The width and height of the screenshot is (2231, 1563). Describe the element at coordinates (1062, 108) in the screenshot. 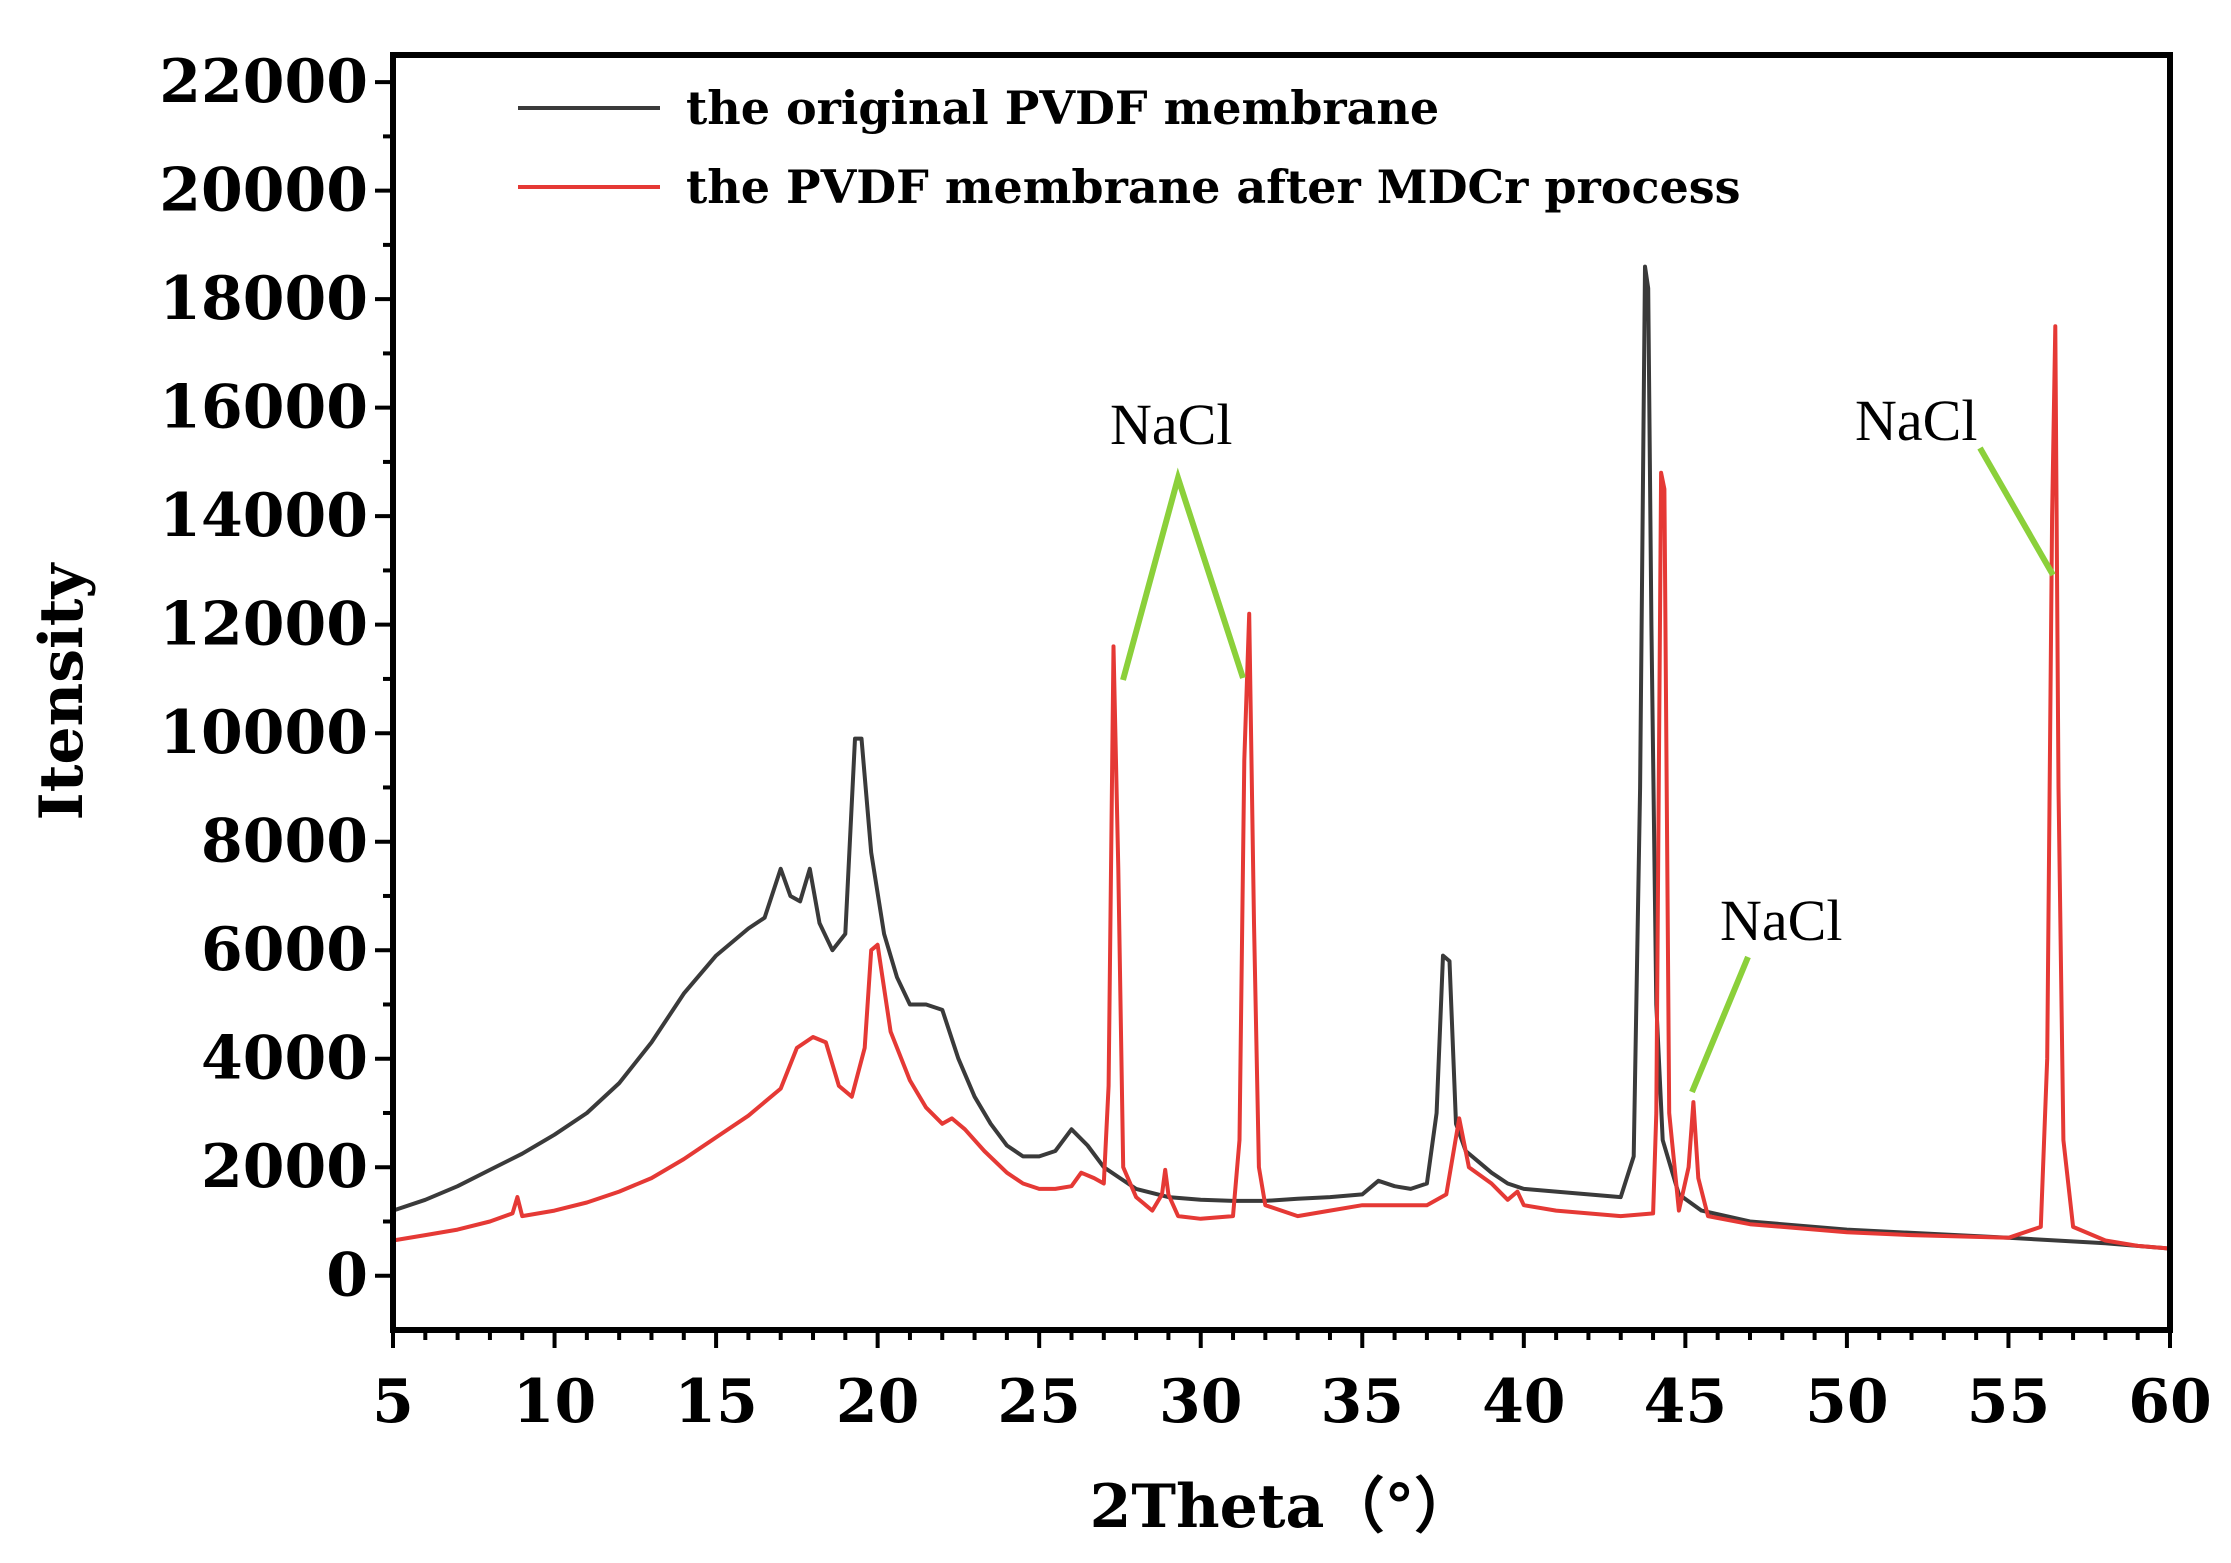

I see `legend-label-original: the original PVDF membrane` at that location.